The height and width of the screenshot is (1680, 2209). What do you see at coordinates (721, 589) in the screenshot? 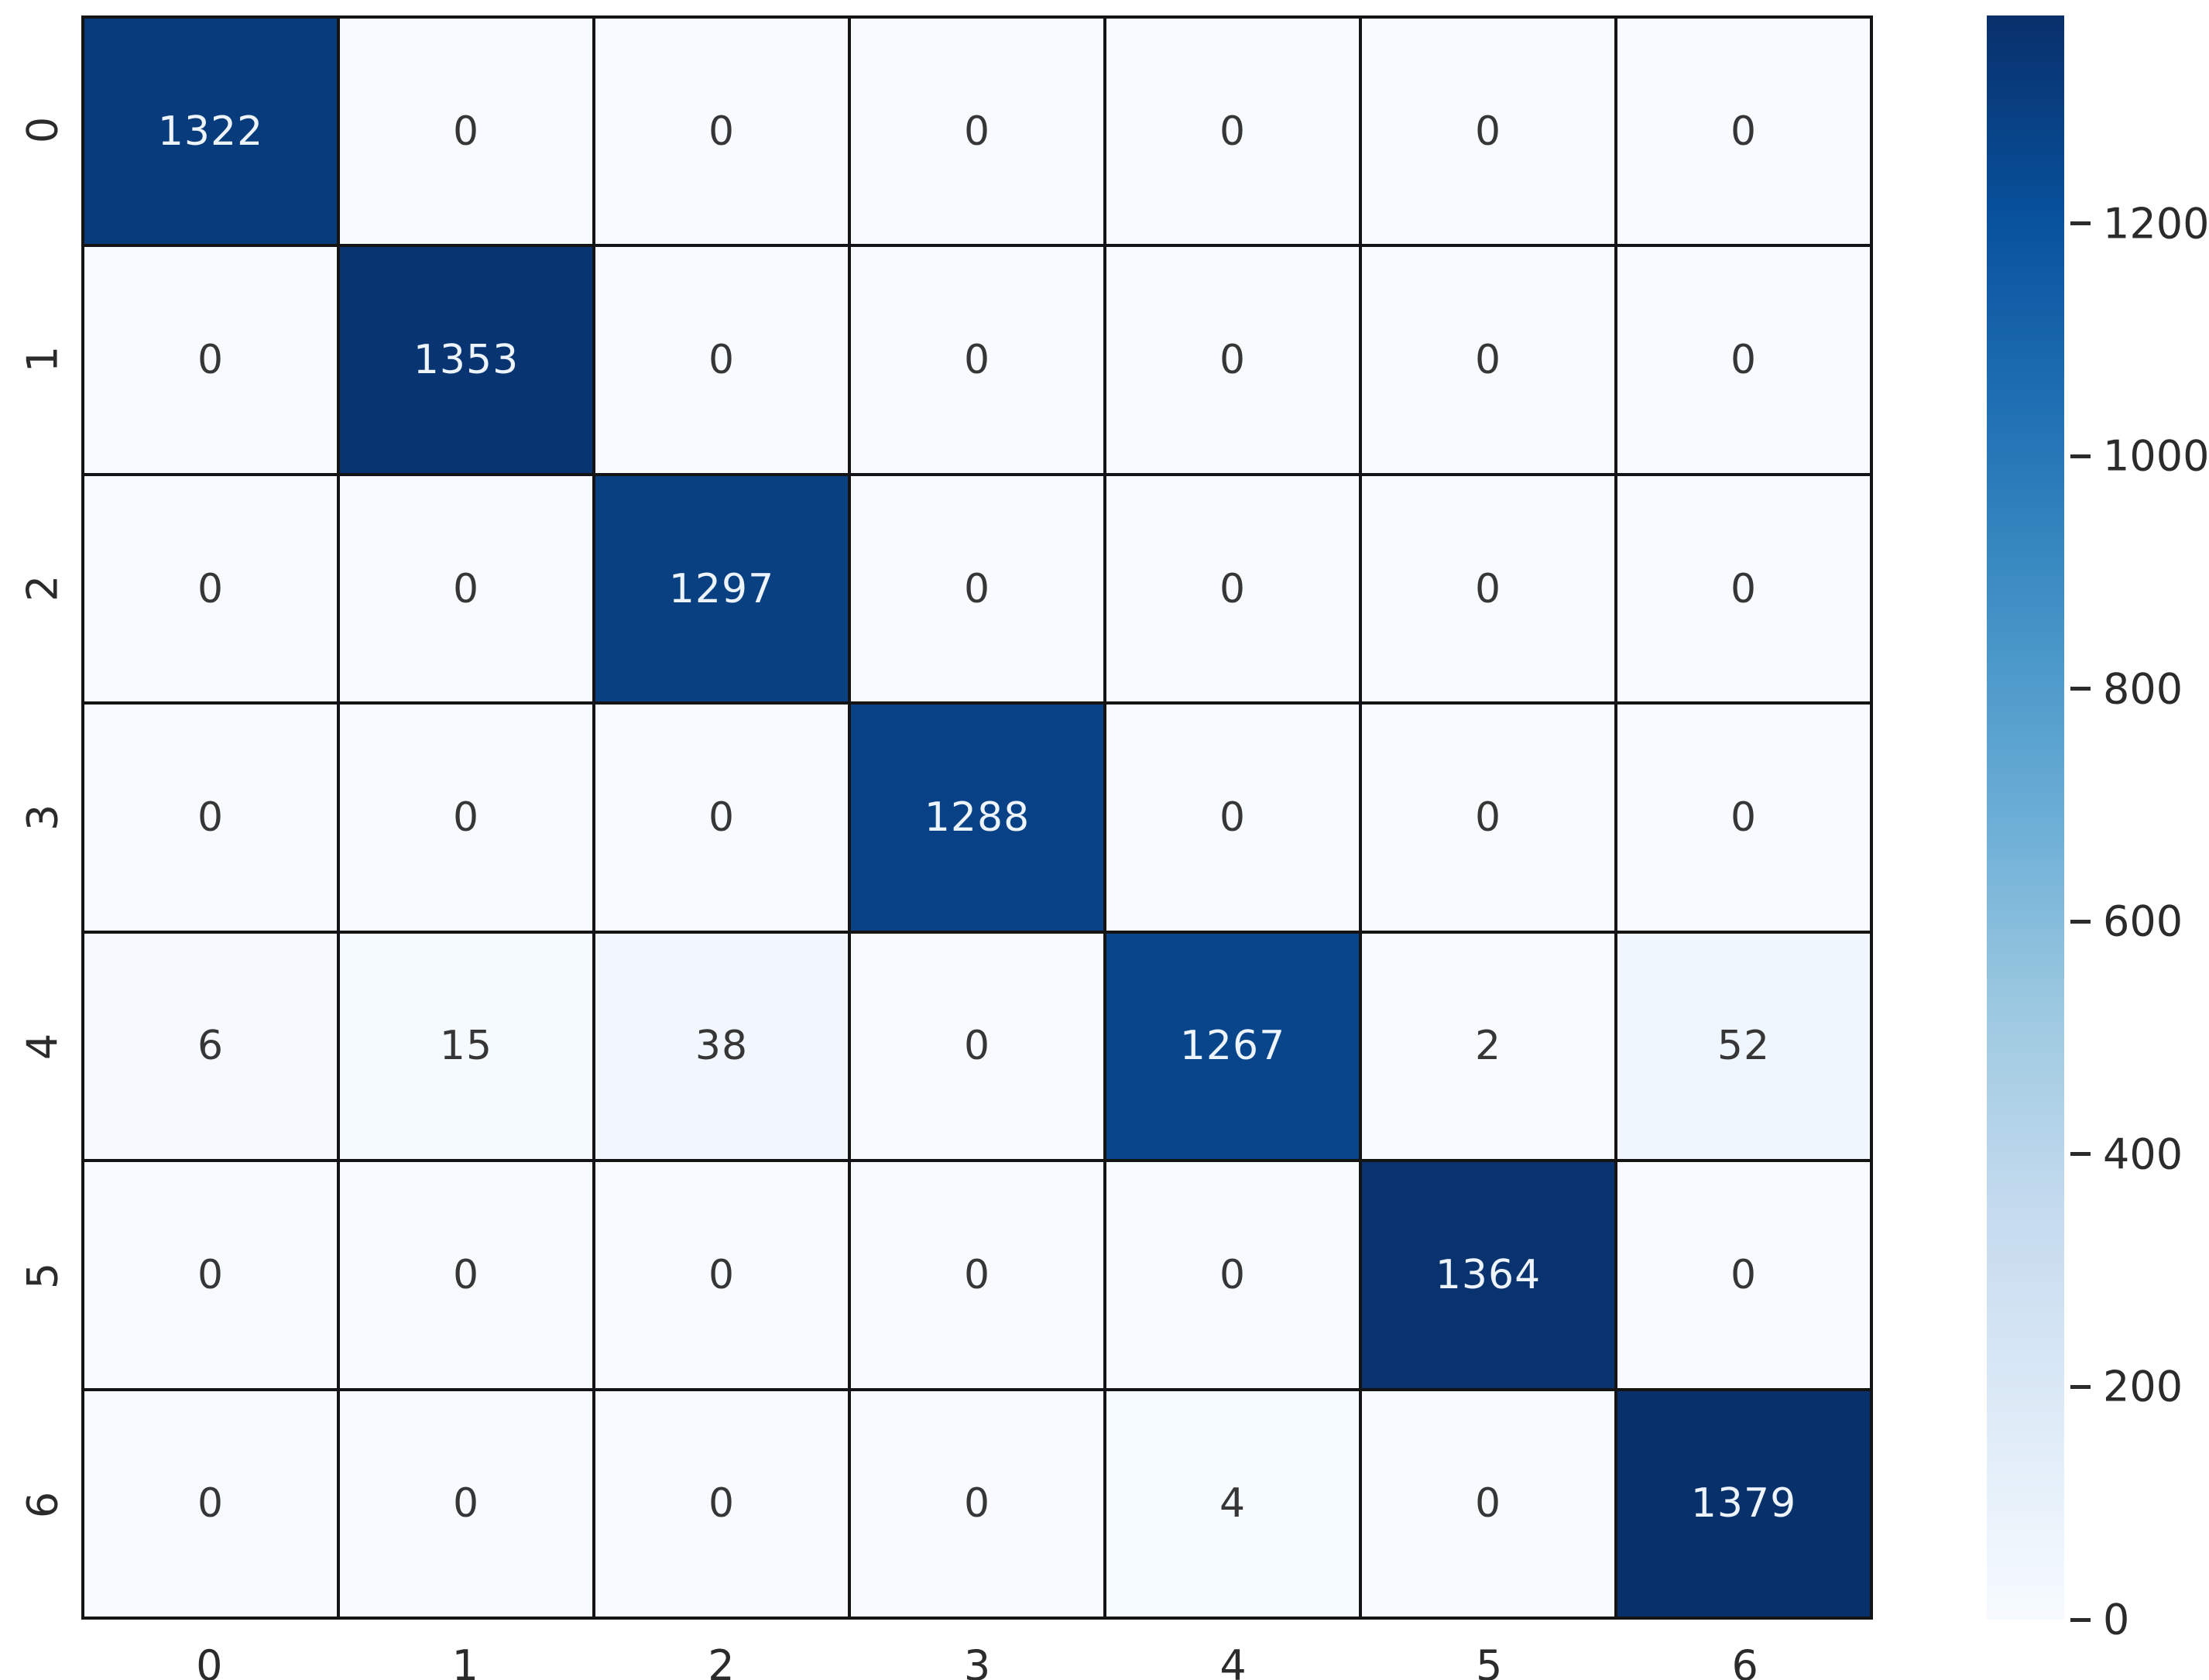
I see `heatmap-cell-r2c2: 1297` at bounding box center [721, 589].